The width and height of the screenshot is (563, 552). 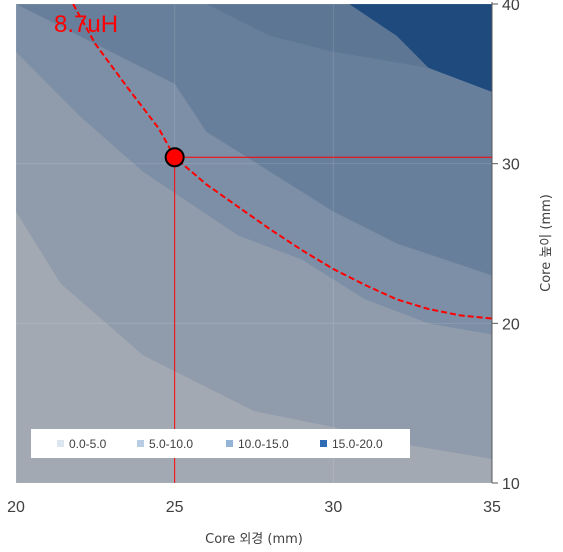 I want to click on y-tick-label: 20, so click(x=511, y=324).